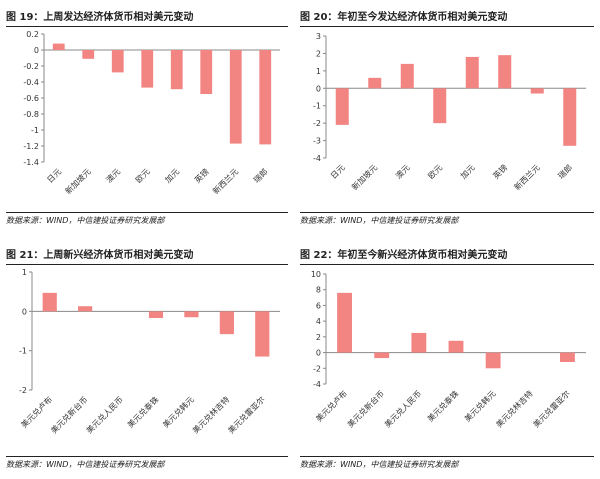  Describe the element at coordinates (379, 464) in the screenshot. I see `chart-source-4: 数据来源：WIND，中信建投证券研究发展部` at that location.